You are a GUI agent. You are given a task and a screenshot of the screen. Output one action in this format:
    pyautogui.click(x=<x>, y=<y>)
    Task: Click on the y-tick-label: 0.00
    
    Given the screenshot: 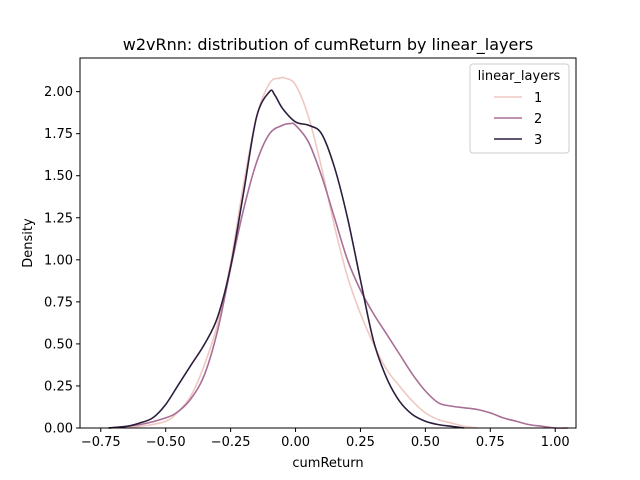 What is the action you would take?
    pyautogui.click(x=58, y=429)
    